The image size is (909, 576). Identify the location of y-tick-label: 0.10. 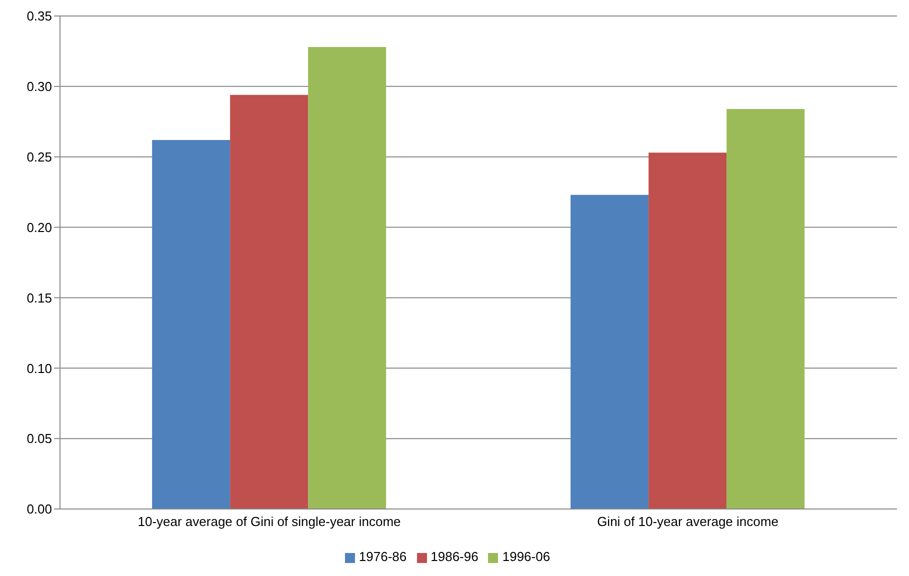
(39, 368).